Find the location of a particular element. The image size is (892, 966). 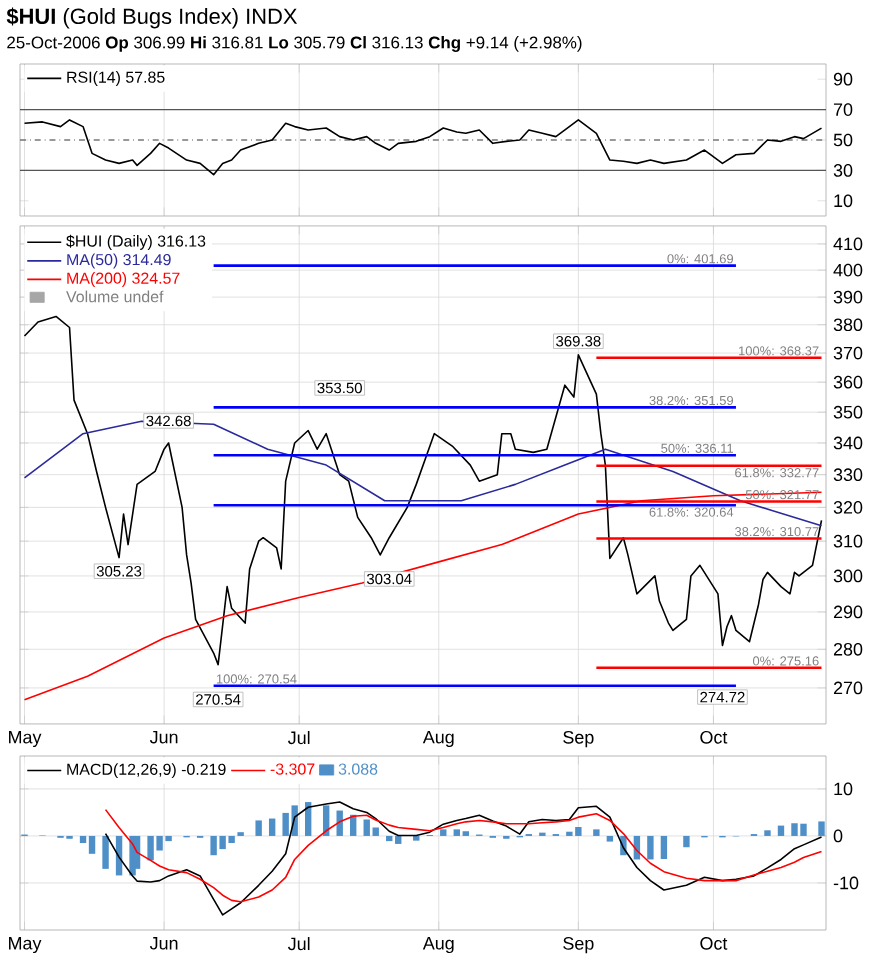

chart-title: $HUI (Gold Bugs Index) INDX is located at coordinates (152, 18).